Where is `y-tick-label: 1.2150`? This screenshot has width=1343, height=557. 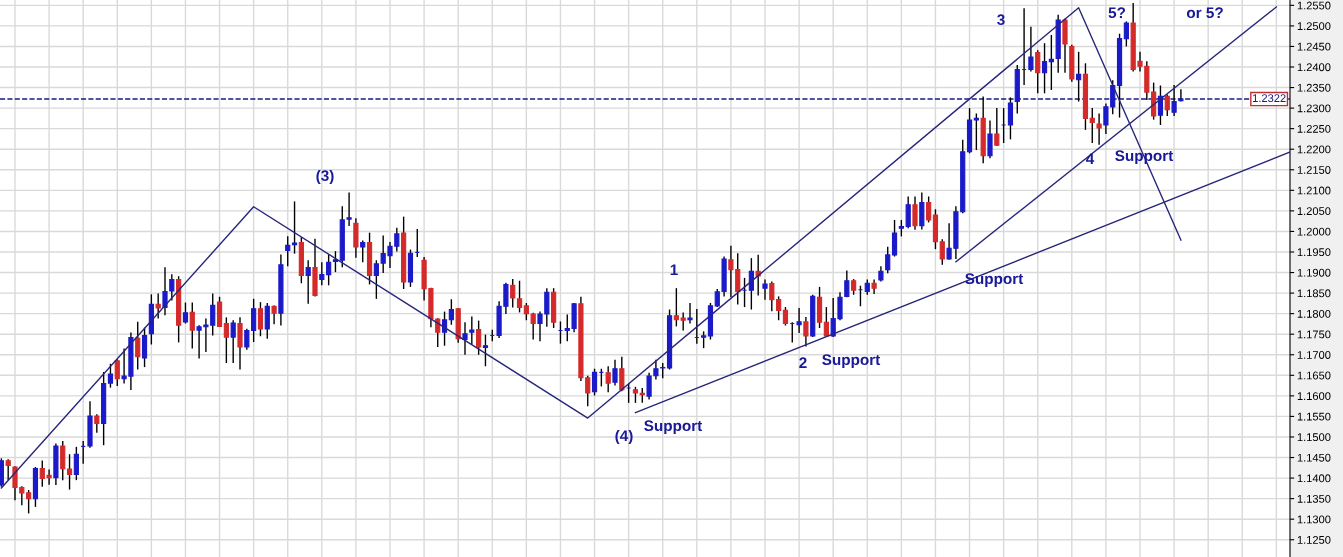
y-tick-label: 1.2150 is located at coordinates (1314, 170).